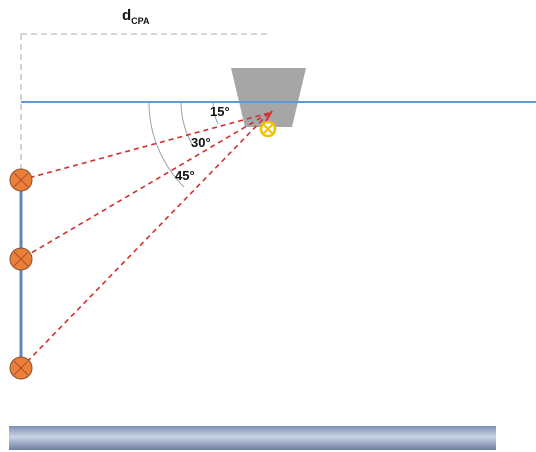  What do you see at coordinates (220, 111) in the screenshot?
I see `angle-label-15: 15°` at bounding box center [220, 111].